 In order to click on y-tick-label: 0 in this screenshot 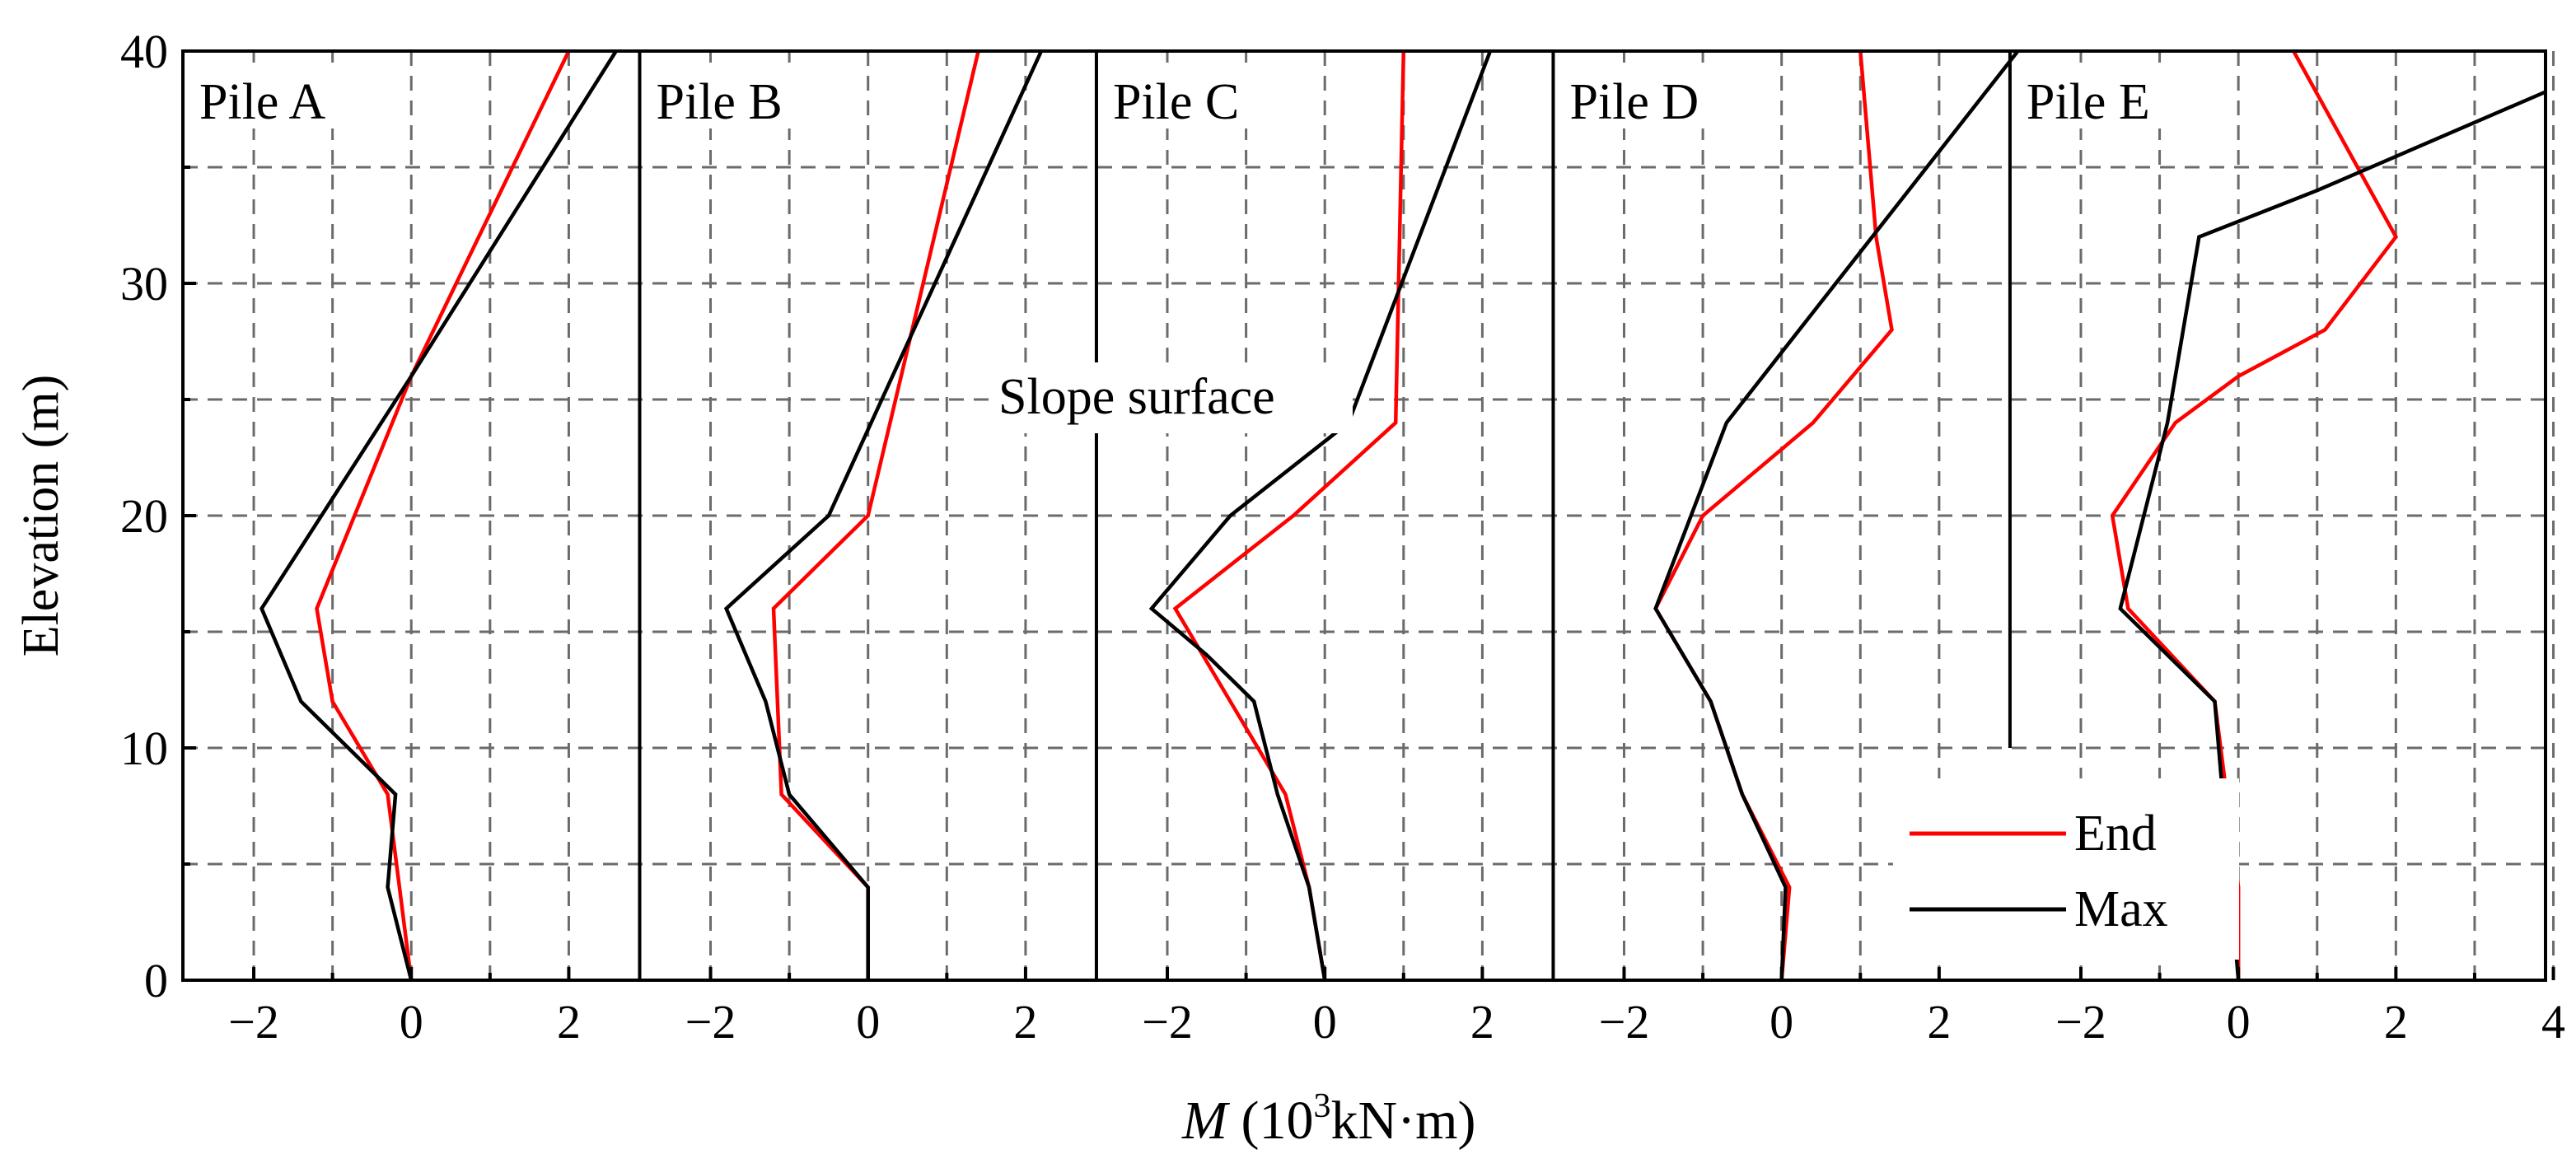, I will do `click(156, 980)`.